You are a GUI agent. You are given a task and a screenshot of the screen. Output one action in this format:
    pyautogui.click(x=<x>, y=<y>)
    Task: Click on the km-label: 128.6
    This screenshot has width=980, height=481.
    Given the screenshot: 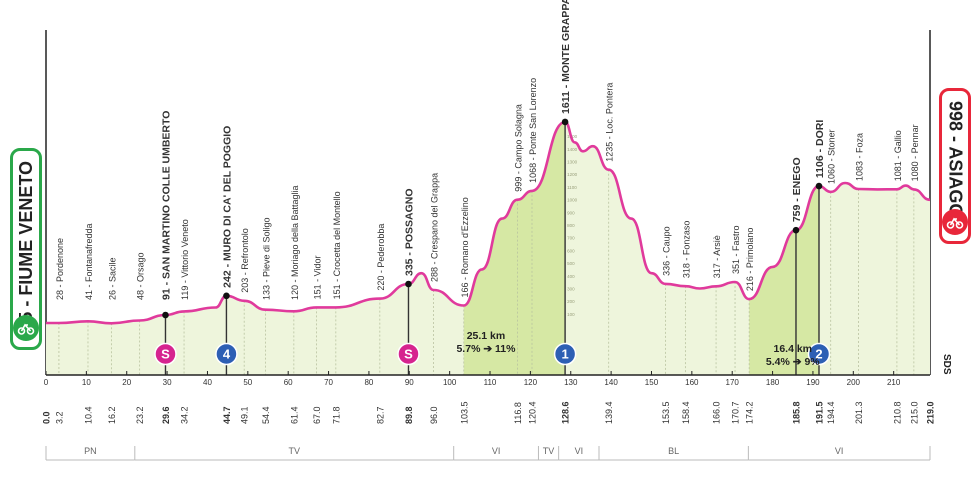 What is the action you would take?
    pyautogui.click(x=566, y=412)
    